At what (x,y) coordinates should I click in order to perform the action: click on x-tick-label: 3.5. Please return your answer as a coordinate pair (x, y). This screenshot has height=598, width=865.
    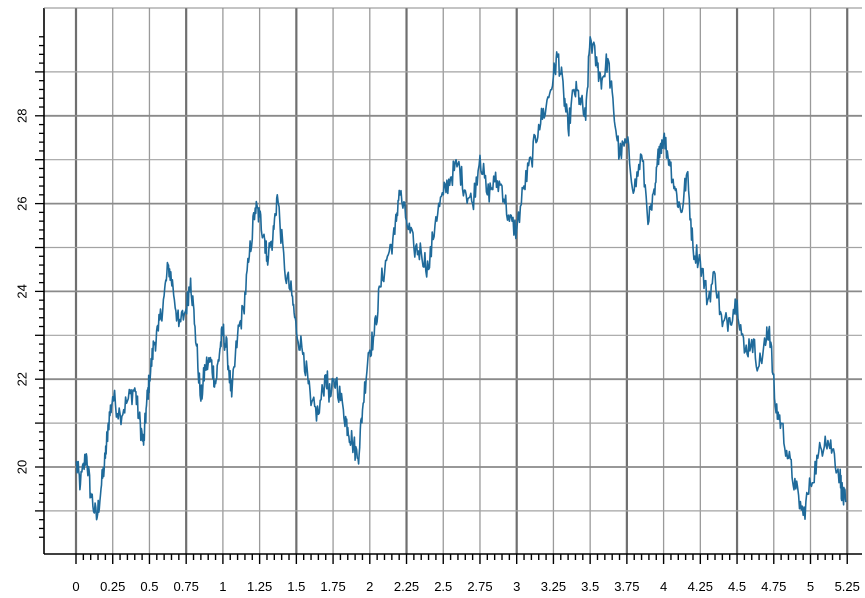
    Looking at the image, I should click on (590, 586).